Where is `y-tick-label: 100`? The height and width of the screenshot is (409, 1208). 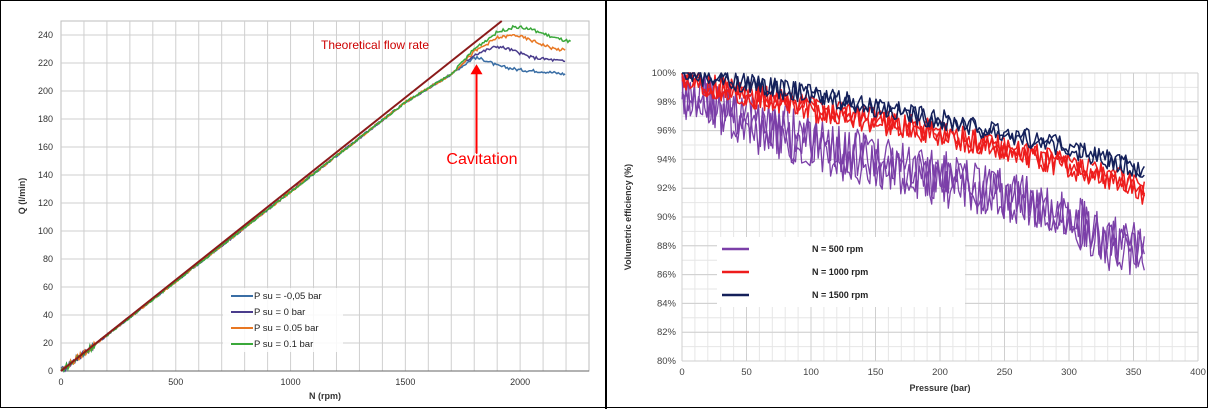
y-tick-label: 100 is located at coordinates (45, 231).